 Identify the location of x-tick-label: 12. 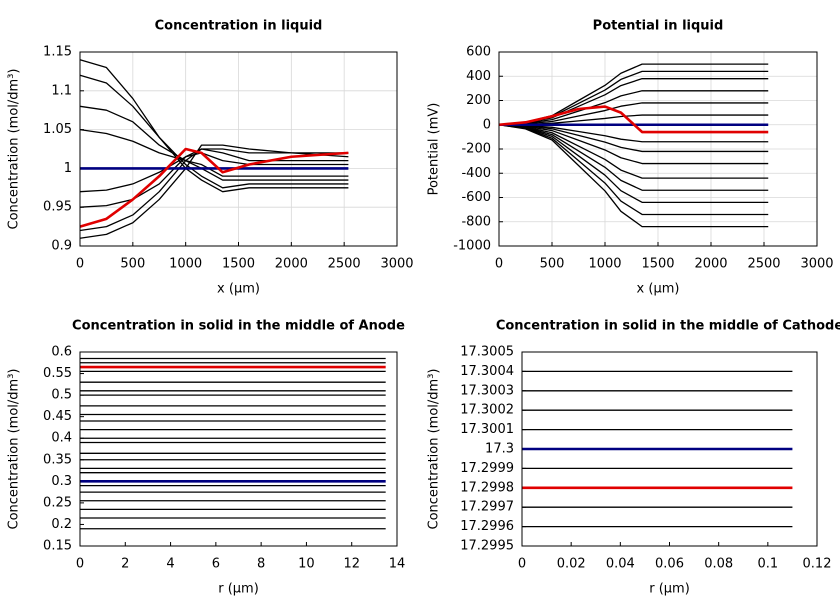
(351, 564).